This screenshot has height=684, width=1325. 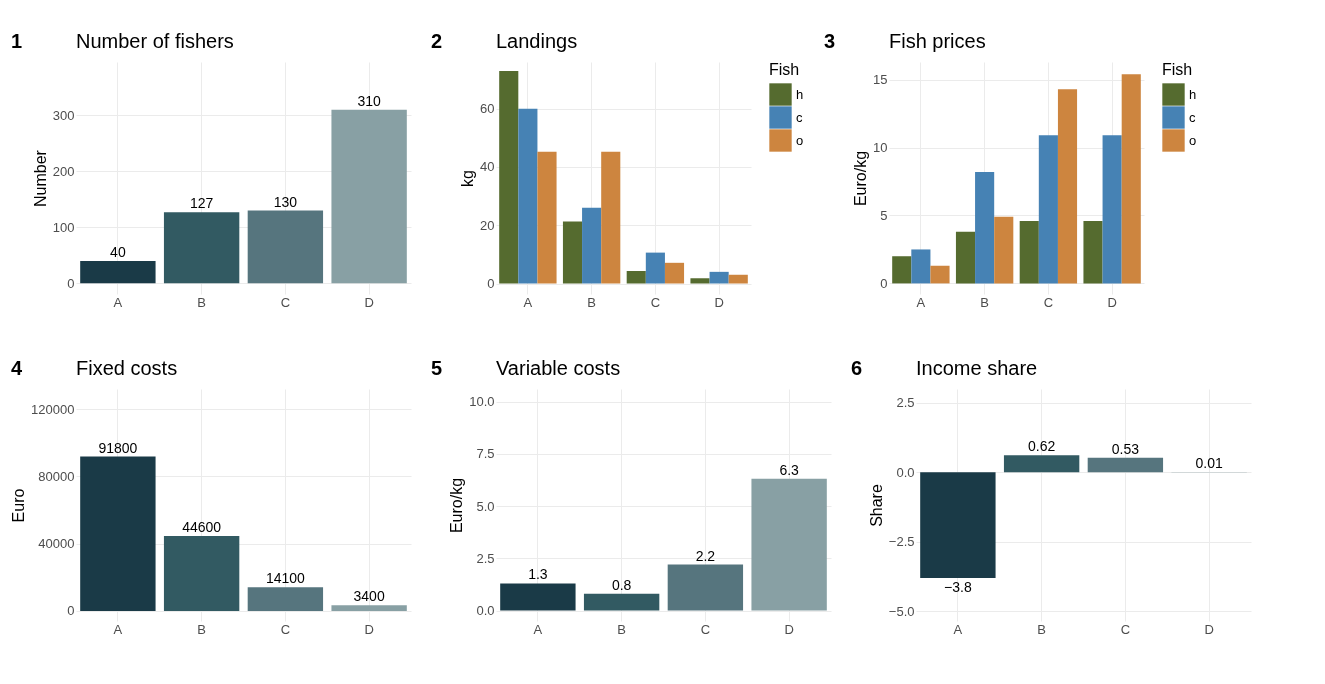 What do you see at coordinates (901, 542) in the screenshot?
I see `y-tick-label: −2.5` at bounding box center [901, 542].